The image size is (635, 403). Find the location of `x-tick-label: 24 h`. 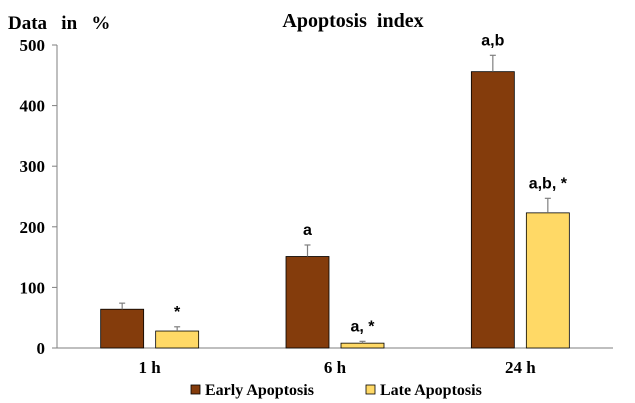

x-tick-label: 24 h is located at coordinates (520, 367).